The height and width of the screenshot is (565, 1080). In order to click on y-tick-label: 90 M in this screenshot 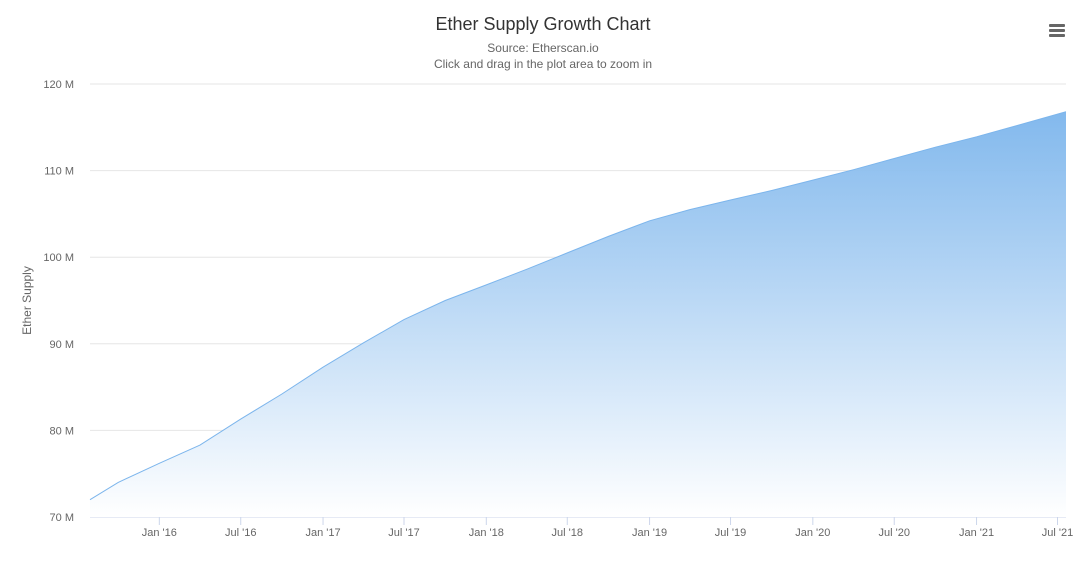, I will do `click(62, 345)`.